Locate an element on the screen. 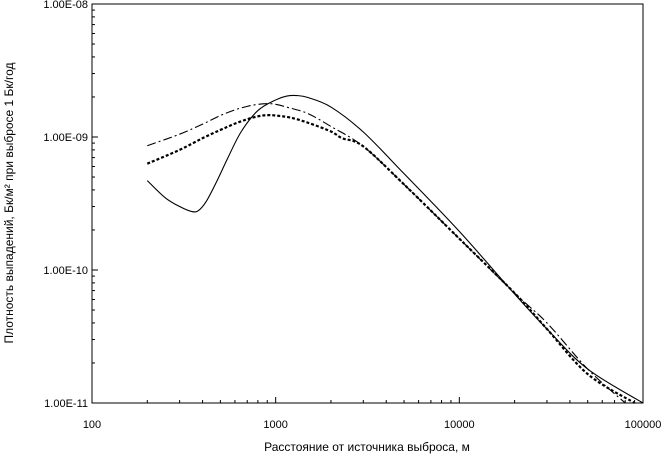 This screenshot has height=456, width=668. x-tick-label: 100 is located at coordinates (92, 425).